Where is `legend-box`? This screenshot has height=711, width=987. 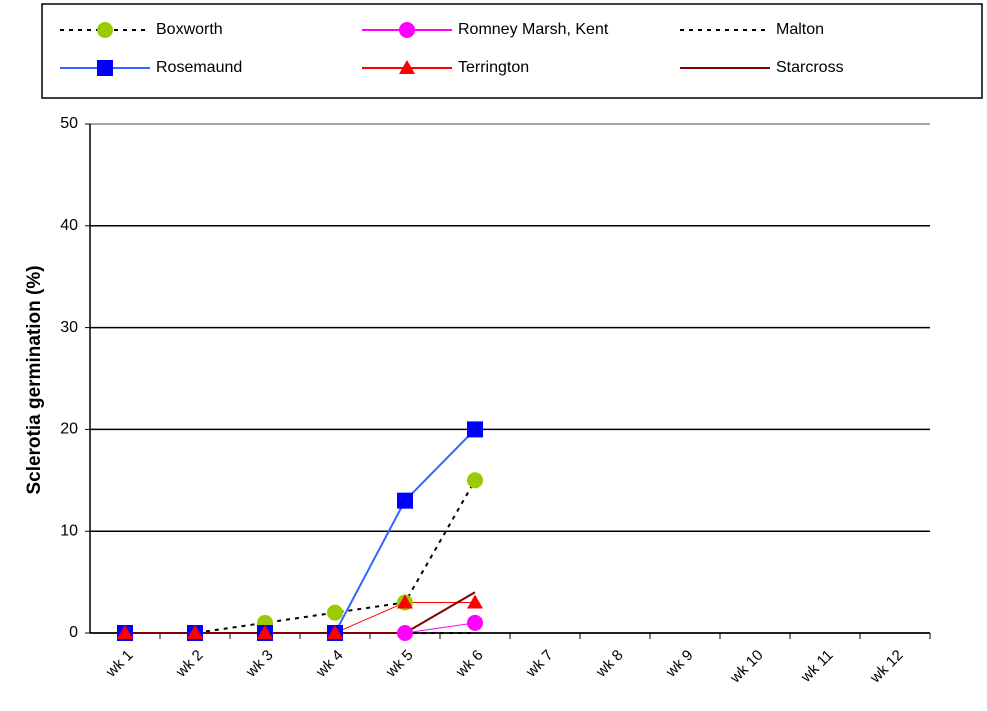 legend-box is located at coordinates (512, 51).